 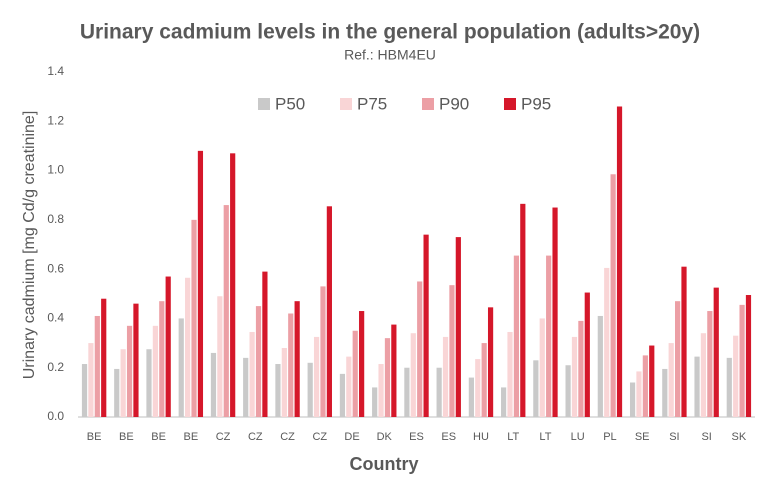 What do you see at coordinates (55, 120) in the screenshot?
I see `y-tick-label: 1.2` at bounding box center [55, 120].